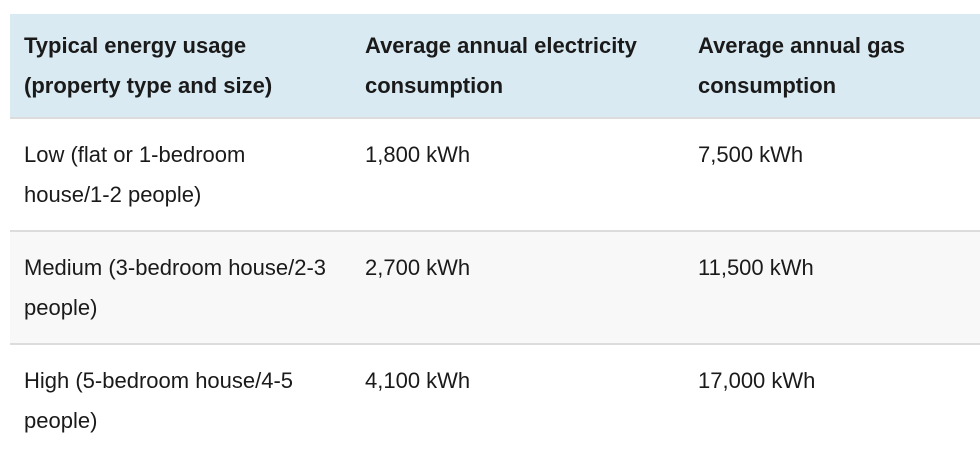 This screenshot has width=980, height=463. I want to click on cell-gas: 7,500 kWh, so click(832, 175).